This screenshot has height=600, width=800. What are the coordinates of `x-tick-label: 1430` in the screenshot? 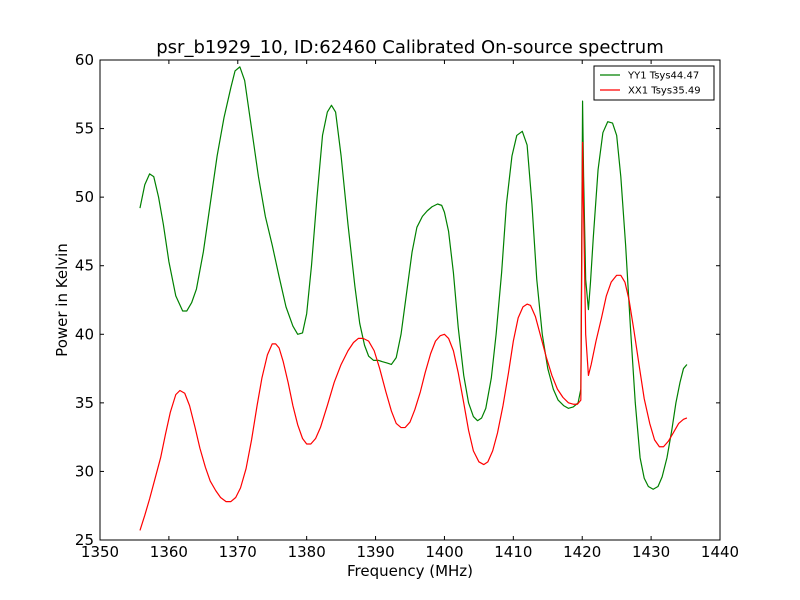 It's located at (651, 552).